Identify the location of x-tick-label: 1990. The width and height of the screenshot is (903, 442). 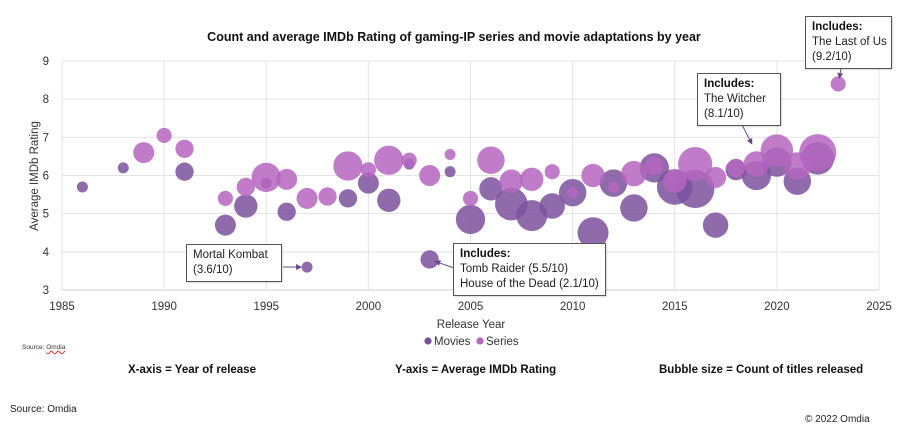
(164, 307).